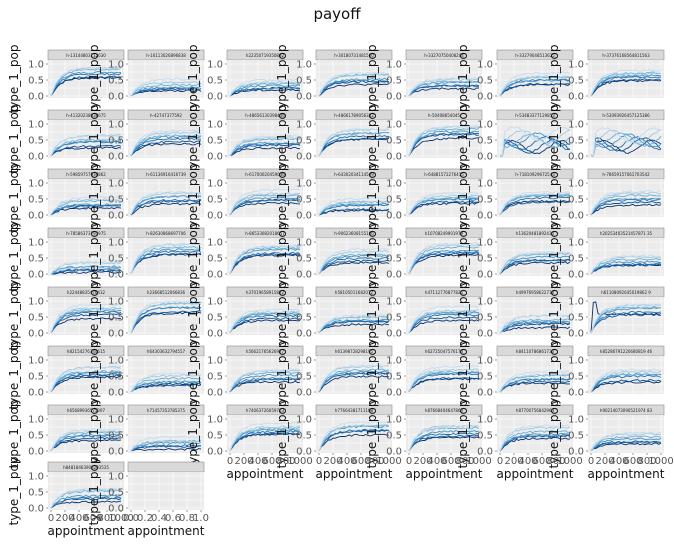 The height and width of the screenshot is (551, 674). What do you see at coordinates (86, 292) in the screenshot?
I see `facet-strip-label: h22448835476432` at bounding box center [86, 292].